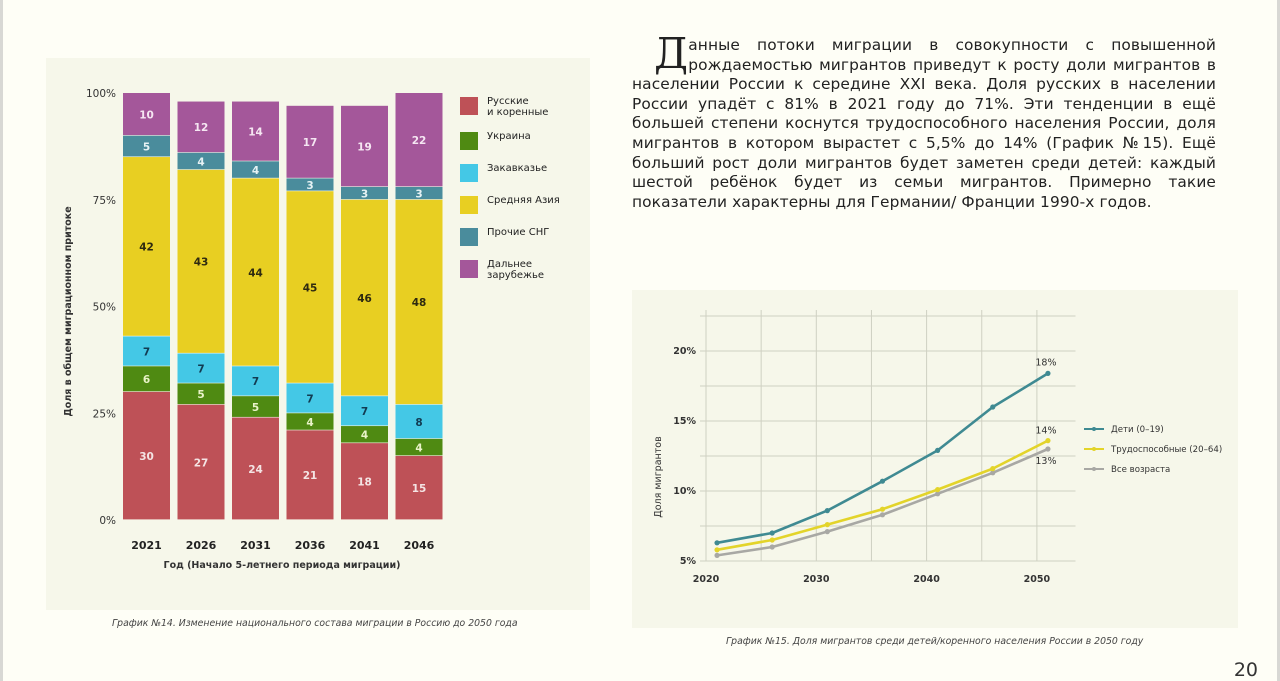  What do you see at coordinates (516, 270) in the screenshot?
I see `legend-label: Дальнее зарубежье` at bounding box center [516, 270].